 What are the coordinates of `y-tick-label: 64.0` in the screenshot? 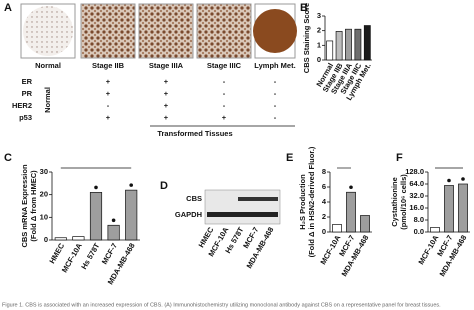 It's located at (416, 183).